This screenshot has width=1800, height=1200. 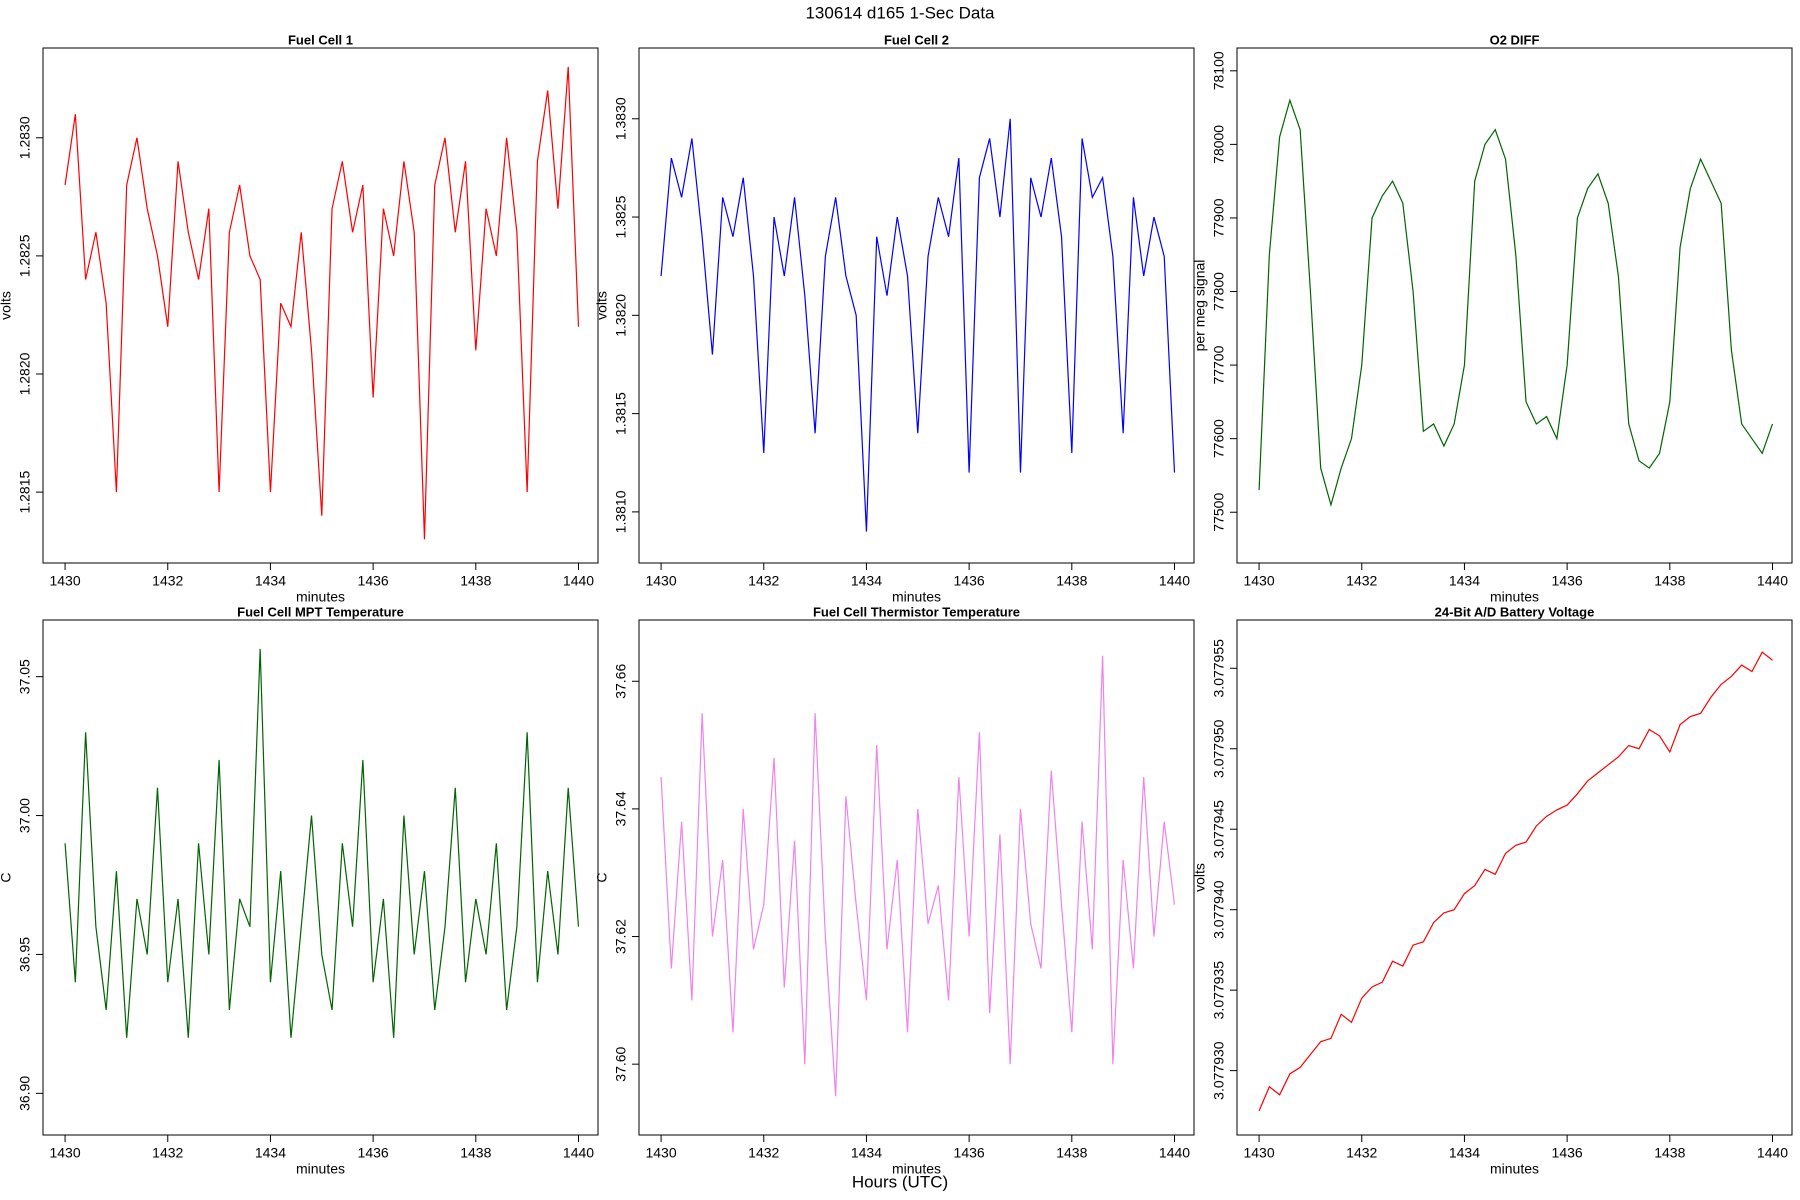 What do you see at coordinates (1219, 364) in the screenshot?
I see `y-tick-label: 77700` at bounding box center [1219, 364].